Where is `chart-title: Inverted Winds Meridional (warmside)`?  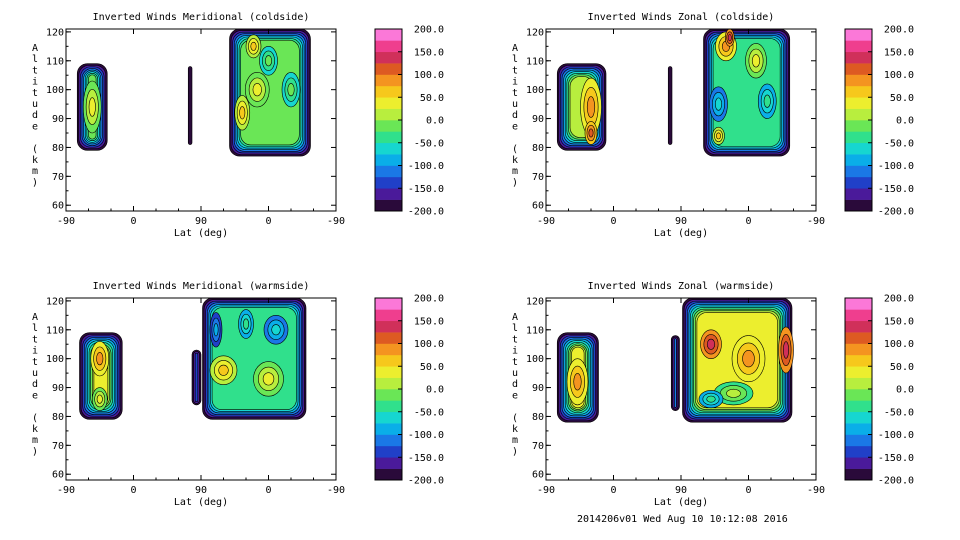
chart-title: Inverted Winds Meridional (warmside) is located at coordinates (201, 286).